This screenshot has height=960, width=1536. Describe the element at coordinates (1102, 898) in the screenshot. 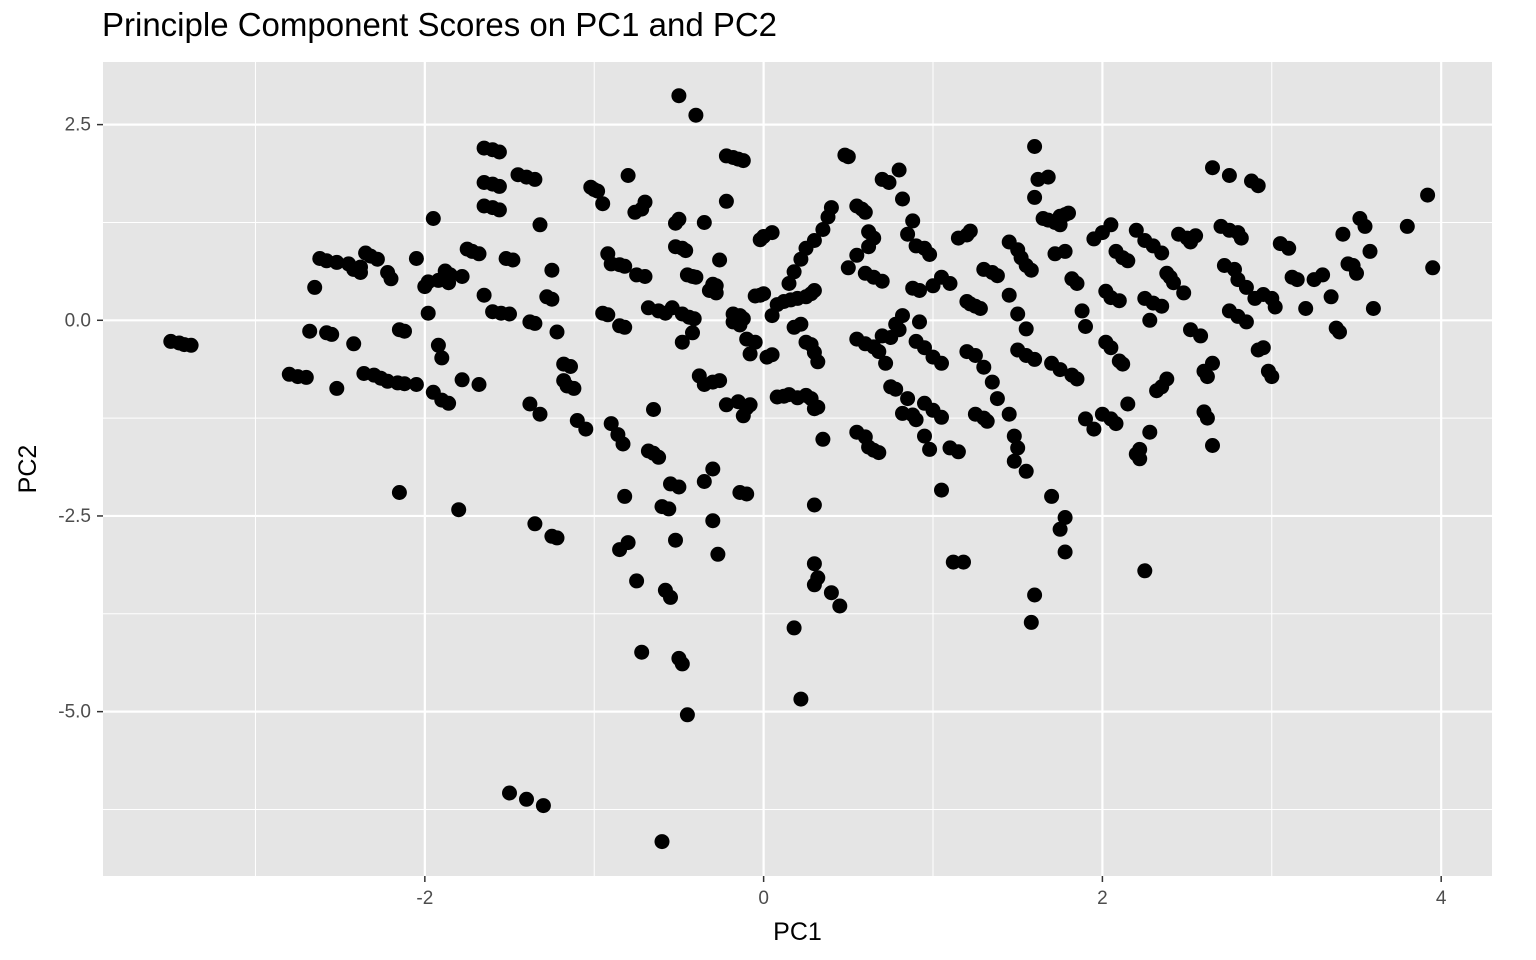

I see `x-tick-label: 2` at that location.